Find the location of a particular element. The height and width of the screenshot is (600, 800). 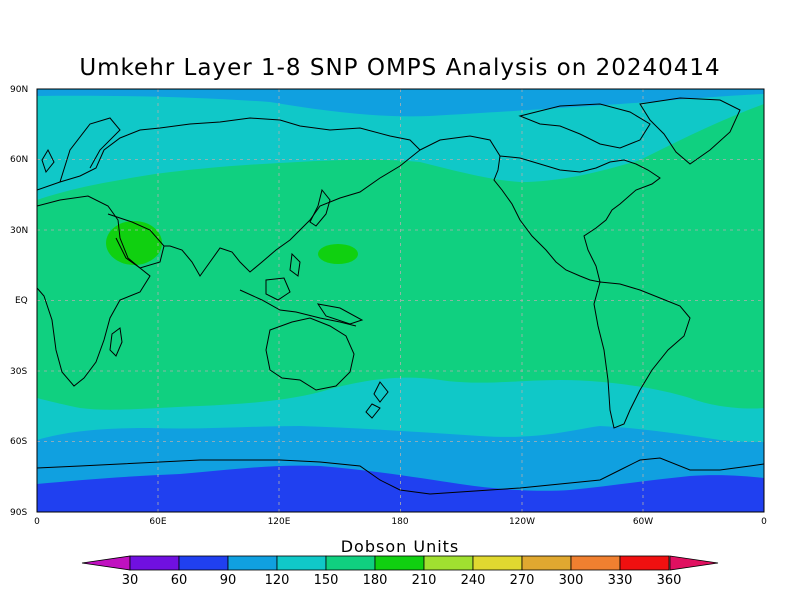

lat-label: 30N is located at coordinates (19, 231).